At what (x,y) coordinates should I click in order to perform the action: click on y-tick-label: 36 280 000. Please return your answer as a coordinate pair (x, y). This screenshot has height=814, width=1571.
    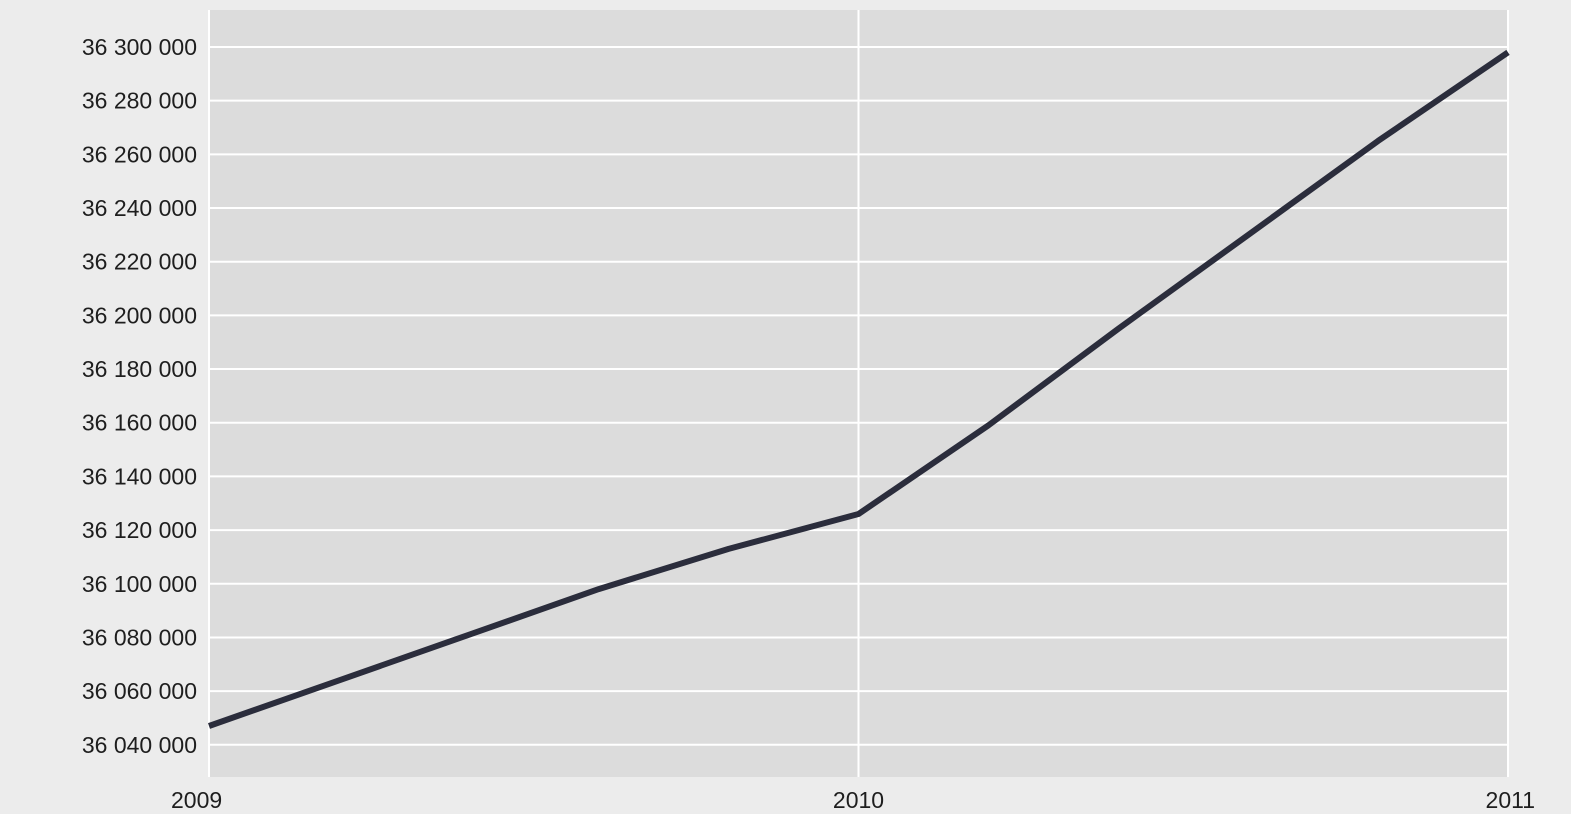
    Looking at the image, I should click on (139, 101).